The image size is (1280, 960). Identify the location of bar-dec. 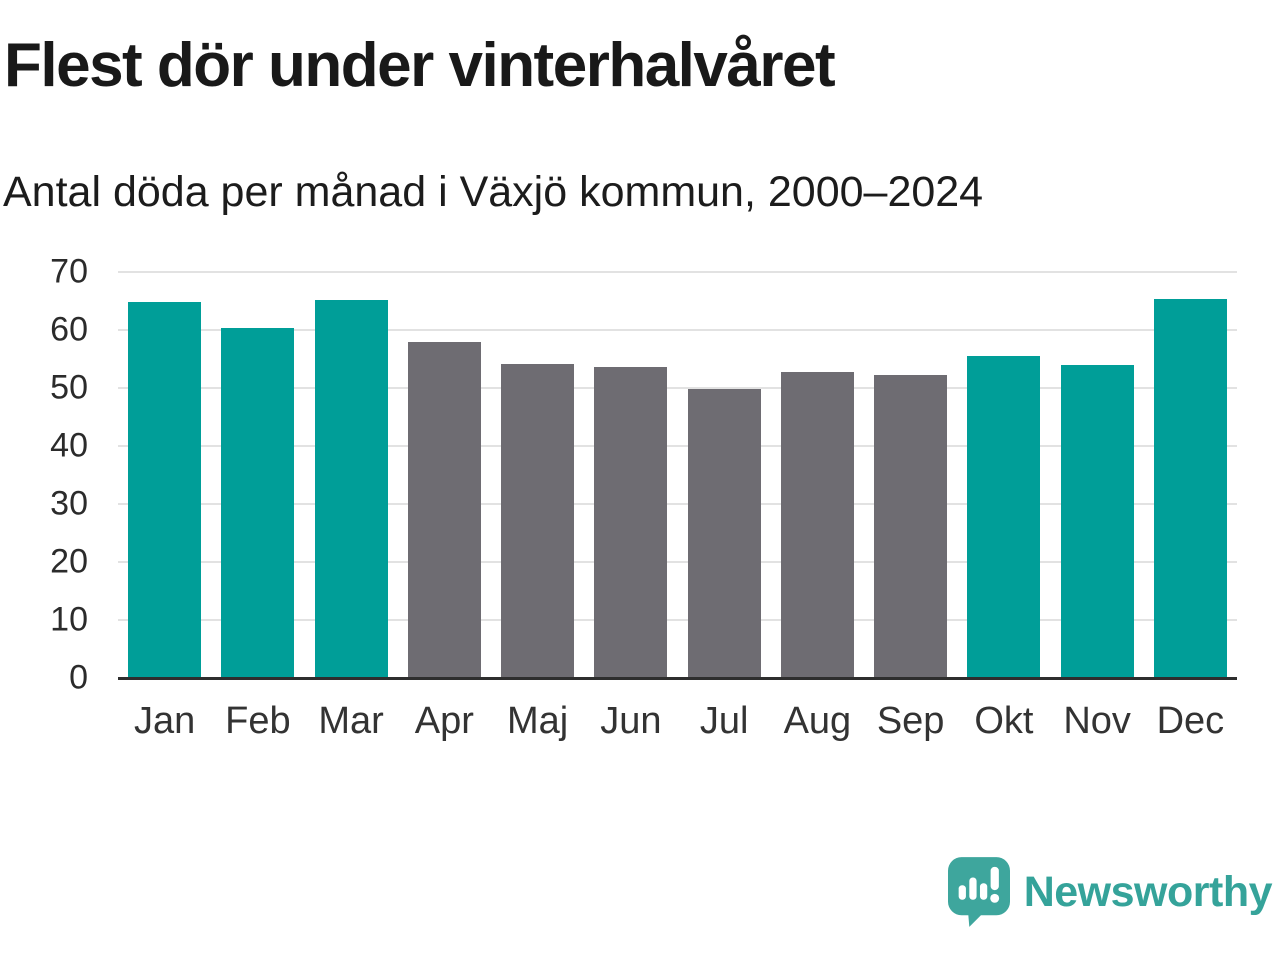
(1190, 488).